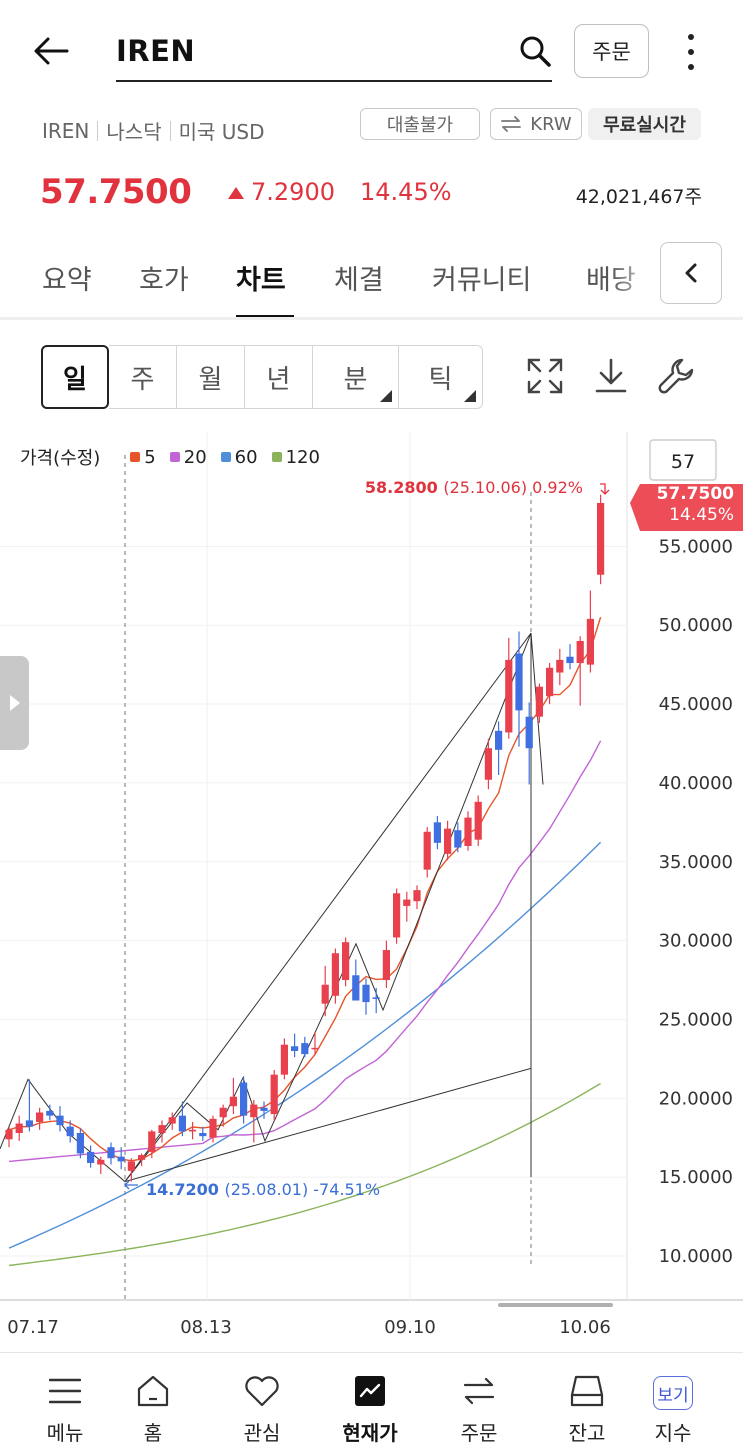 This screenshot has height=1455, width=743. What do you see at coordinates (644, 124) in the screenshot?
I see `free-realtime-chip: 무료실시간` at bounding box center [644, 124].